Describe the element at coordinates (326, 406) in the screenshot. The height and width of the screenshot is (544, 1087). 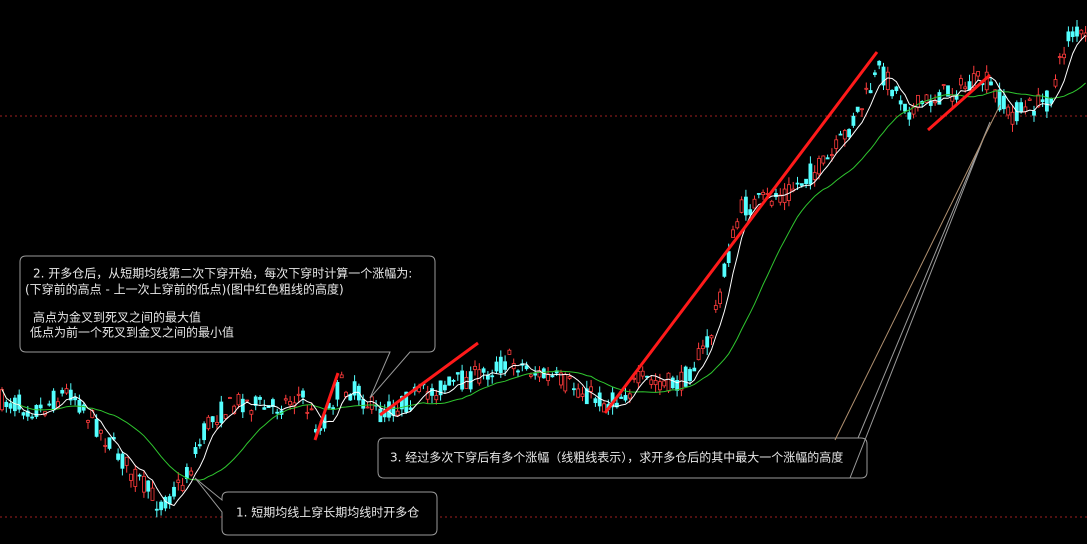
I see `rise-line` at that location.